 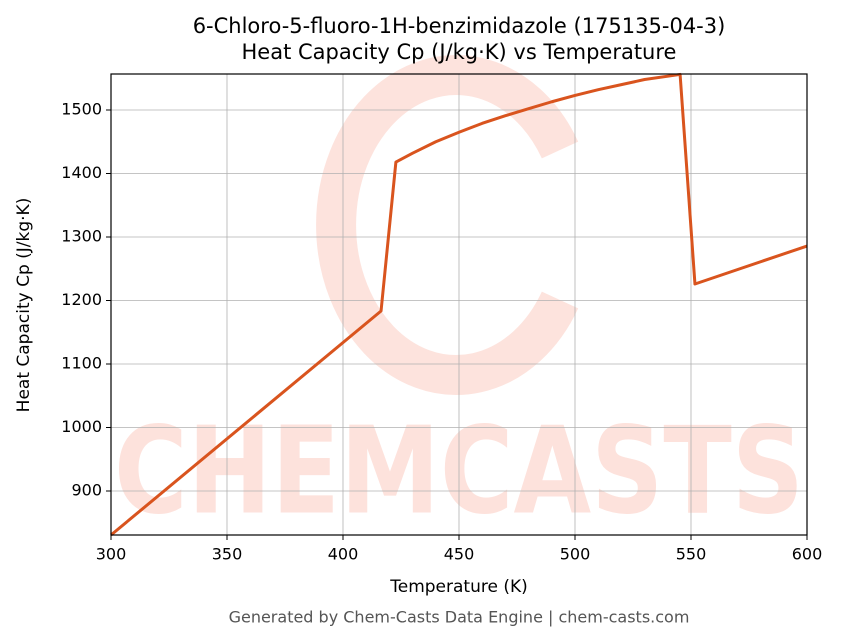 I want to click on x-tick-label: 300, so click(x=111, y=554).